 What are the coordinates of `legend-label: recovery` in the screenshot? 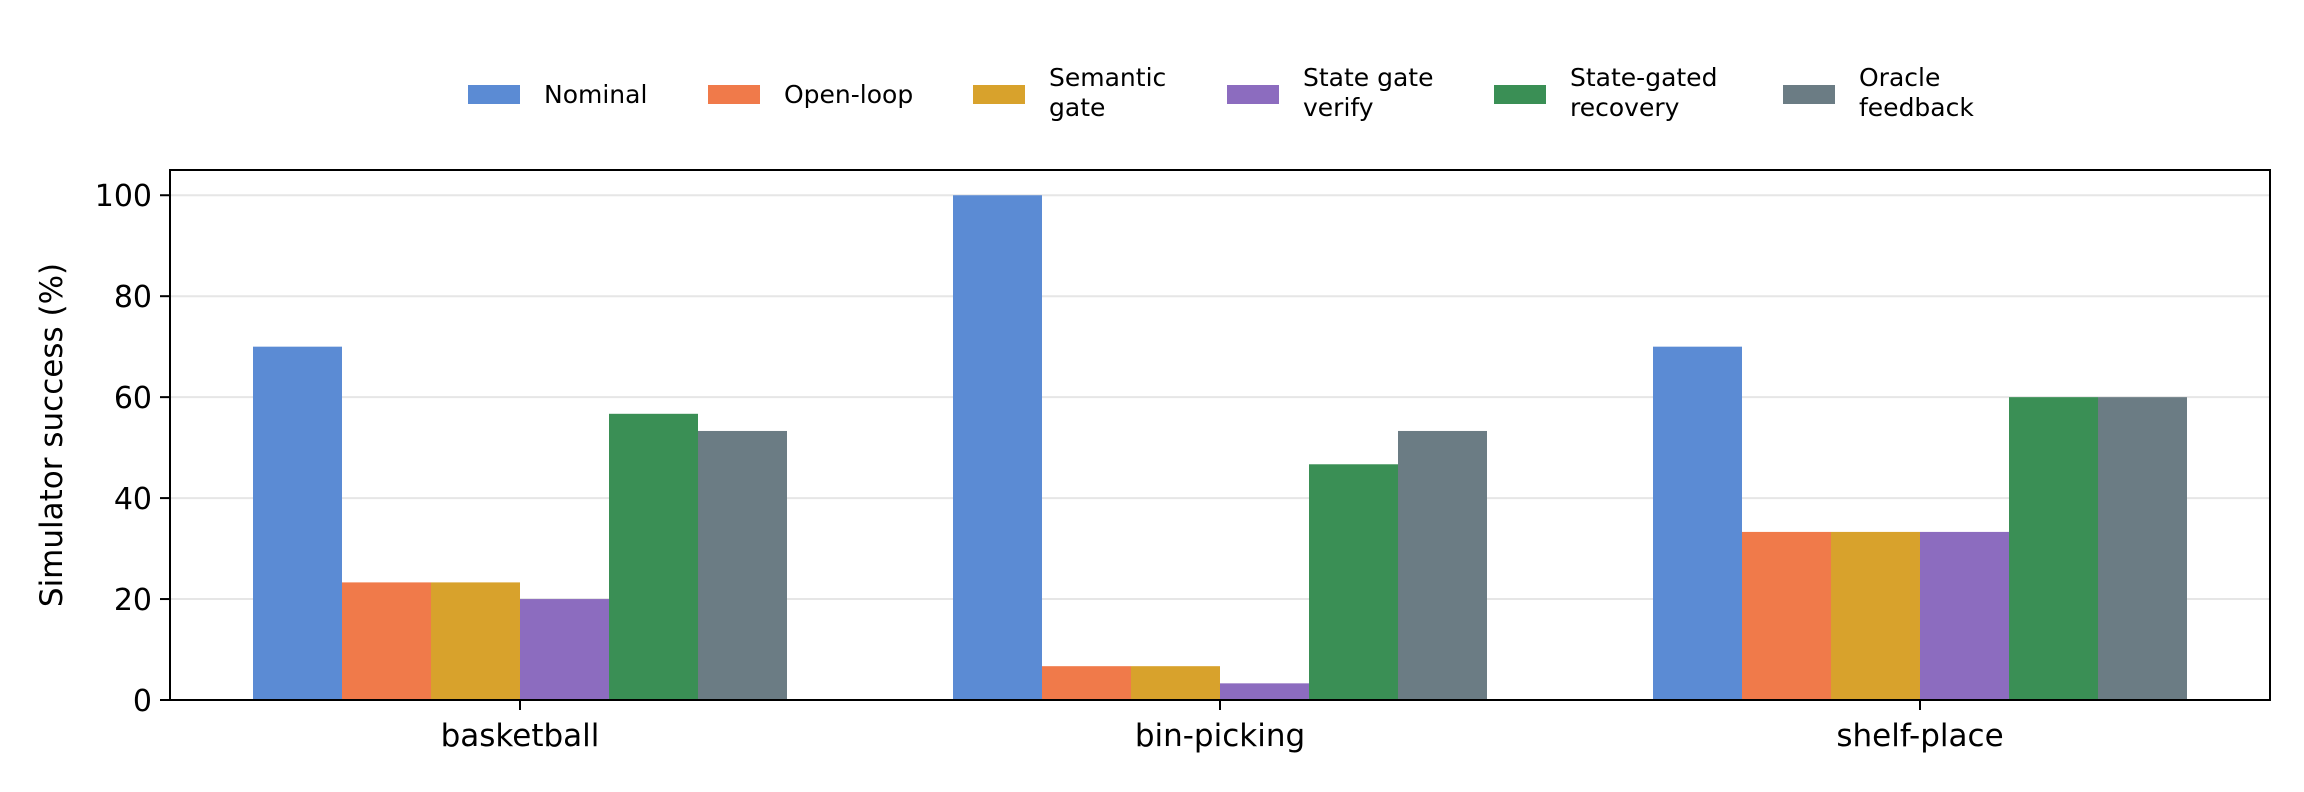 It's located at (1625, 107).